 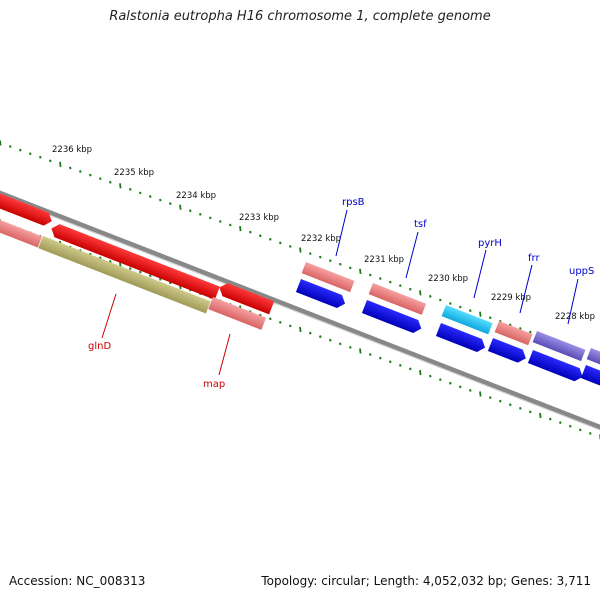 What do you see at coordinates (490, 243) in the screenshot?
I see `gene-label-pyrH: pyrH` at bounding box center [490, 243].